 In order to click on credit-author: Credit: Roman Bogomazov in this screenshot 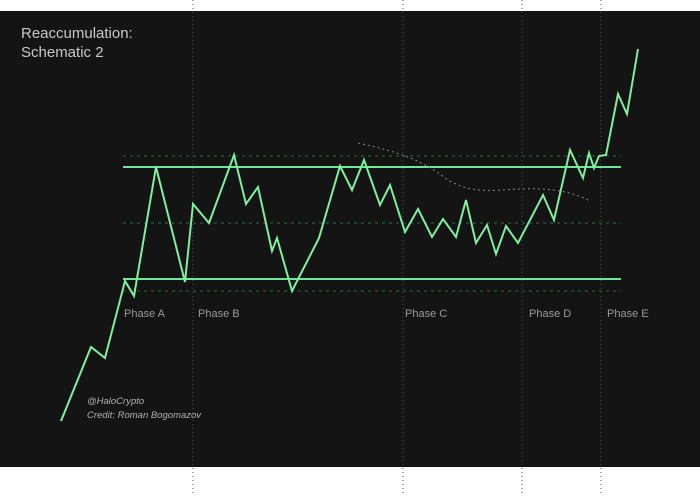, I will do `click(144, 415)`.